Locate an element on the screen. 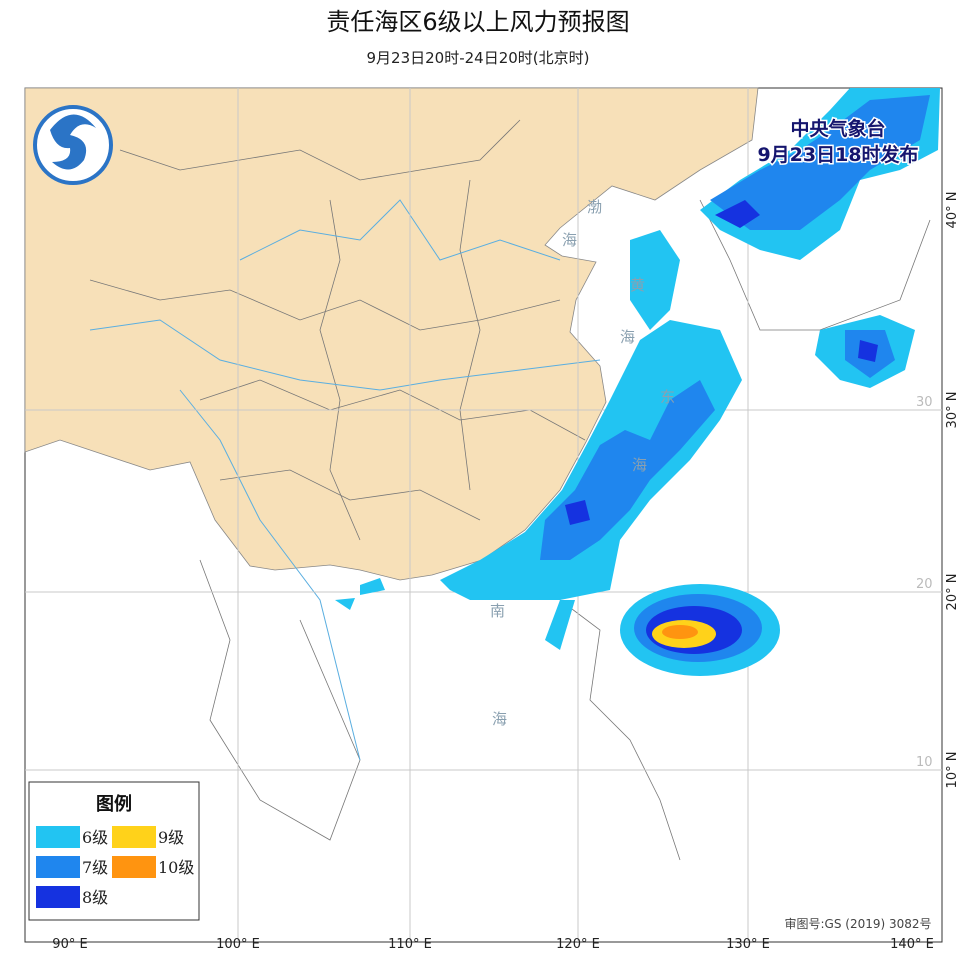 This screenshot has width=969, height=966. sea-label: 南 is located at coordinates (497, 611).